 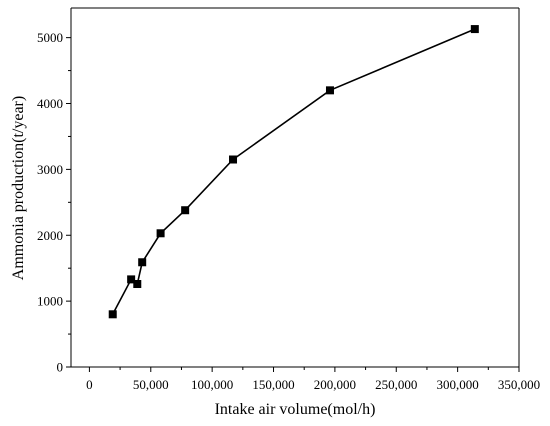 What do you see at coordinates (273, 384) in the screenshot?
I see `x-tick-label: 150,000` at bounding box center [273, 384].